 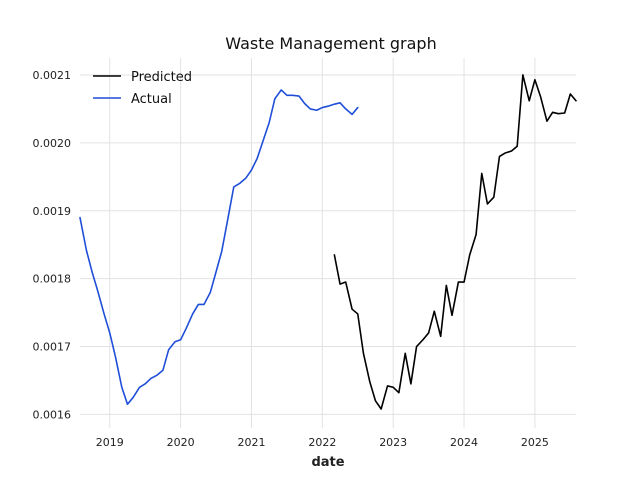 I want to click on y-tick-label: 0.0021, so click(x=52, y=75).